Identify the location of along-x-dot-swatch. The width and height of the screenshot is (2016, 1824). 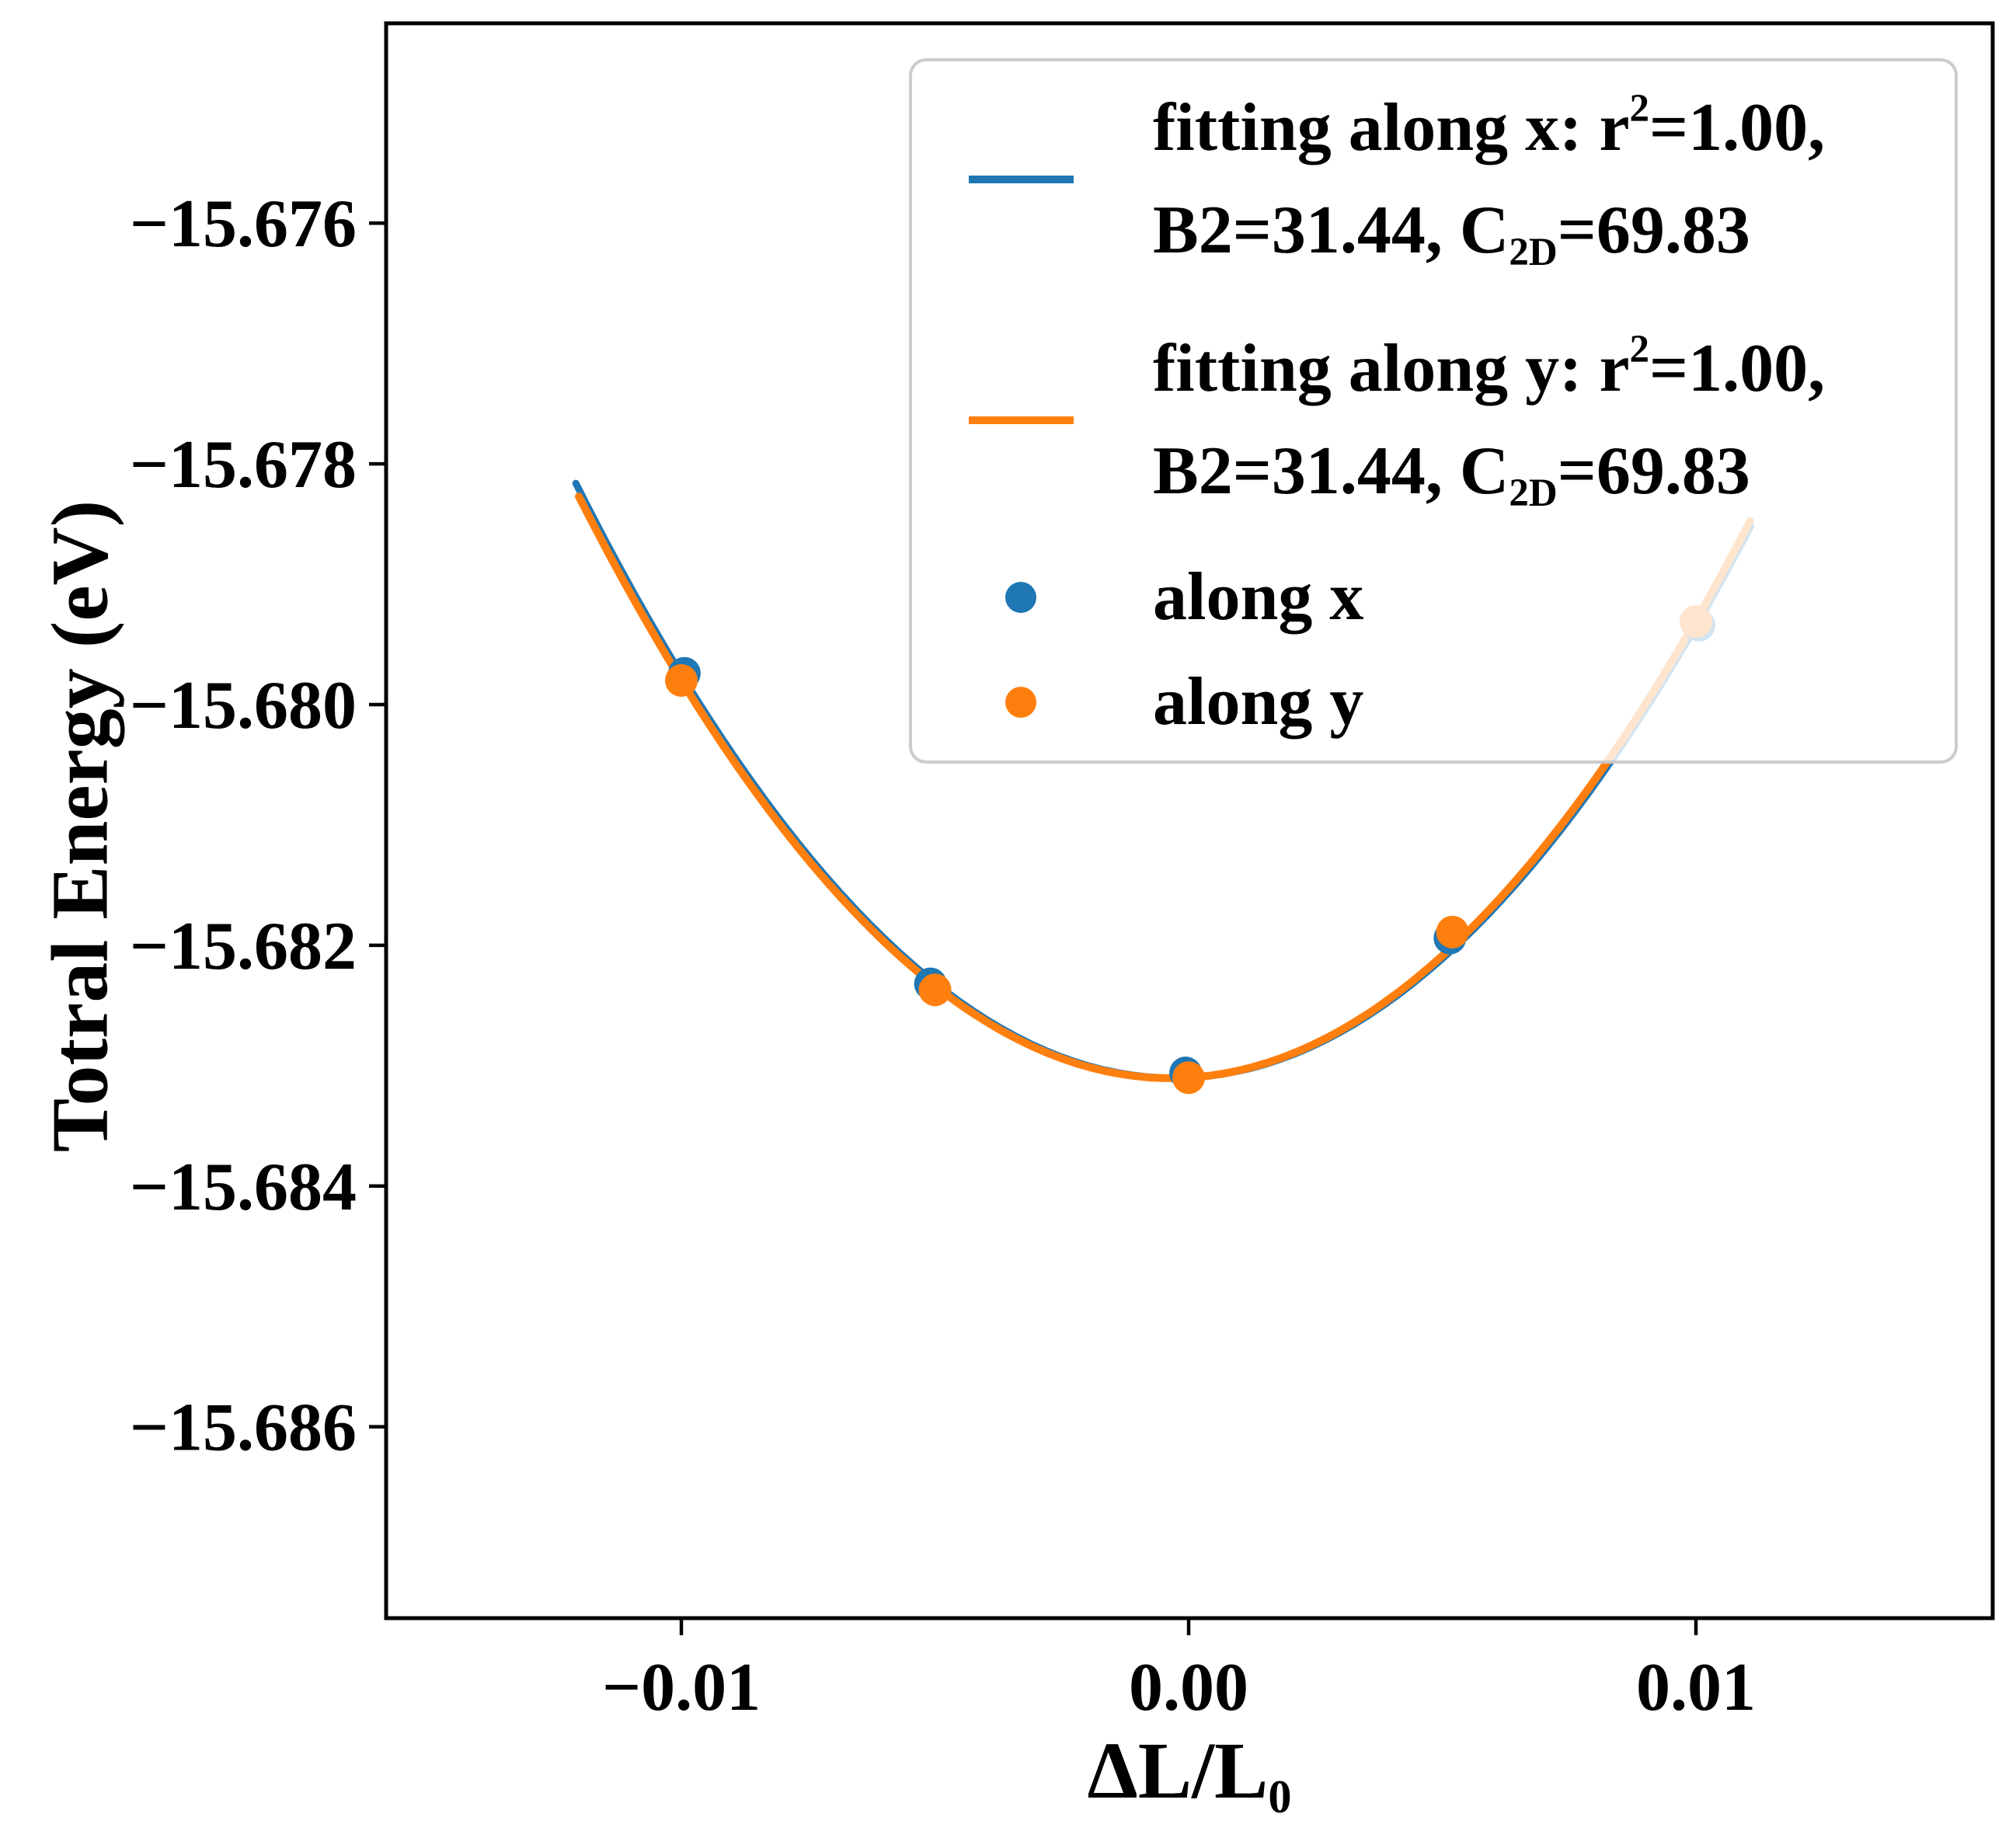
(1020, 597).